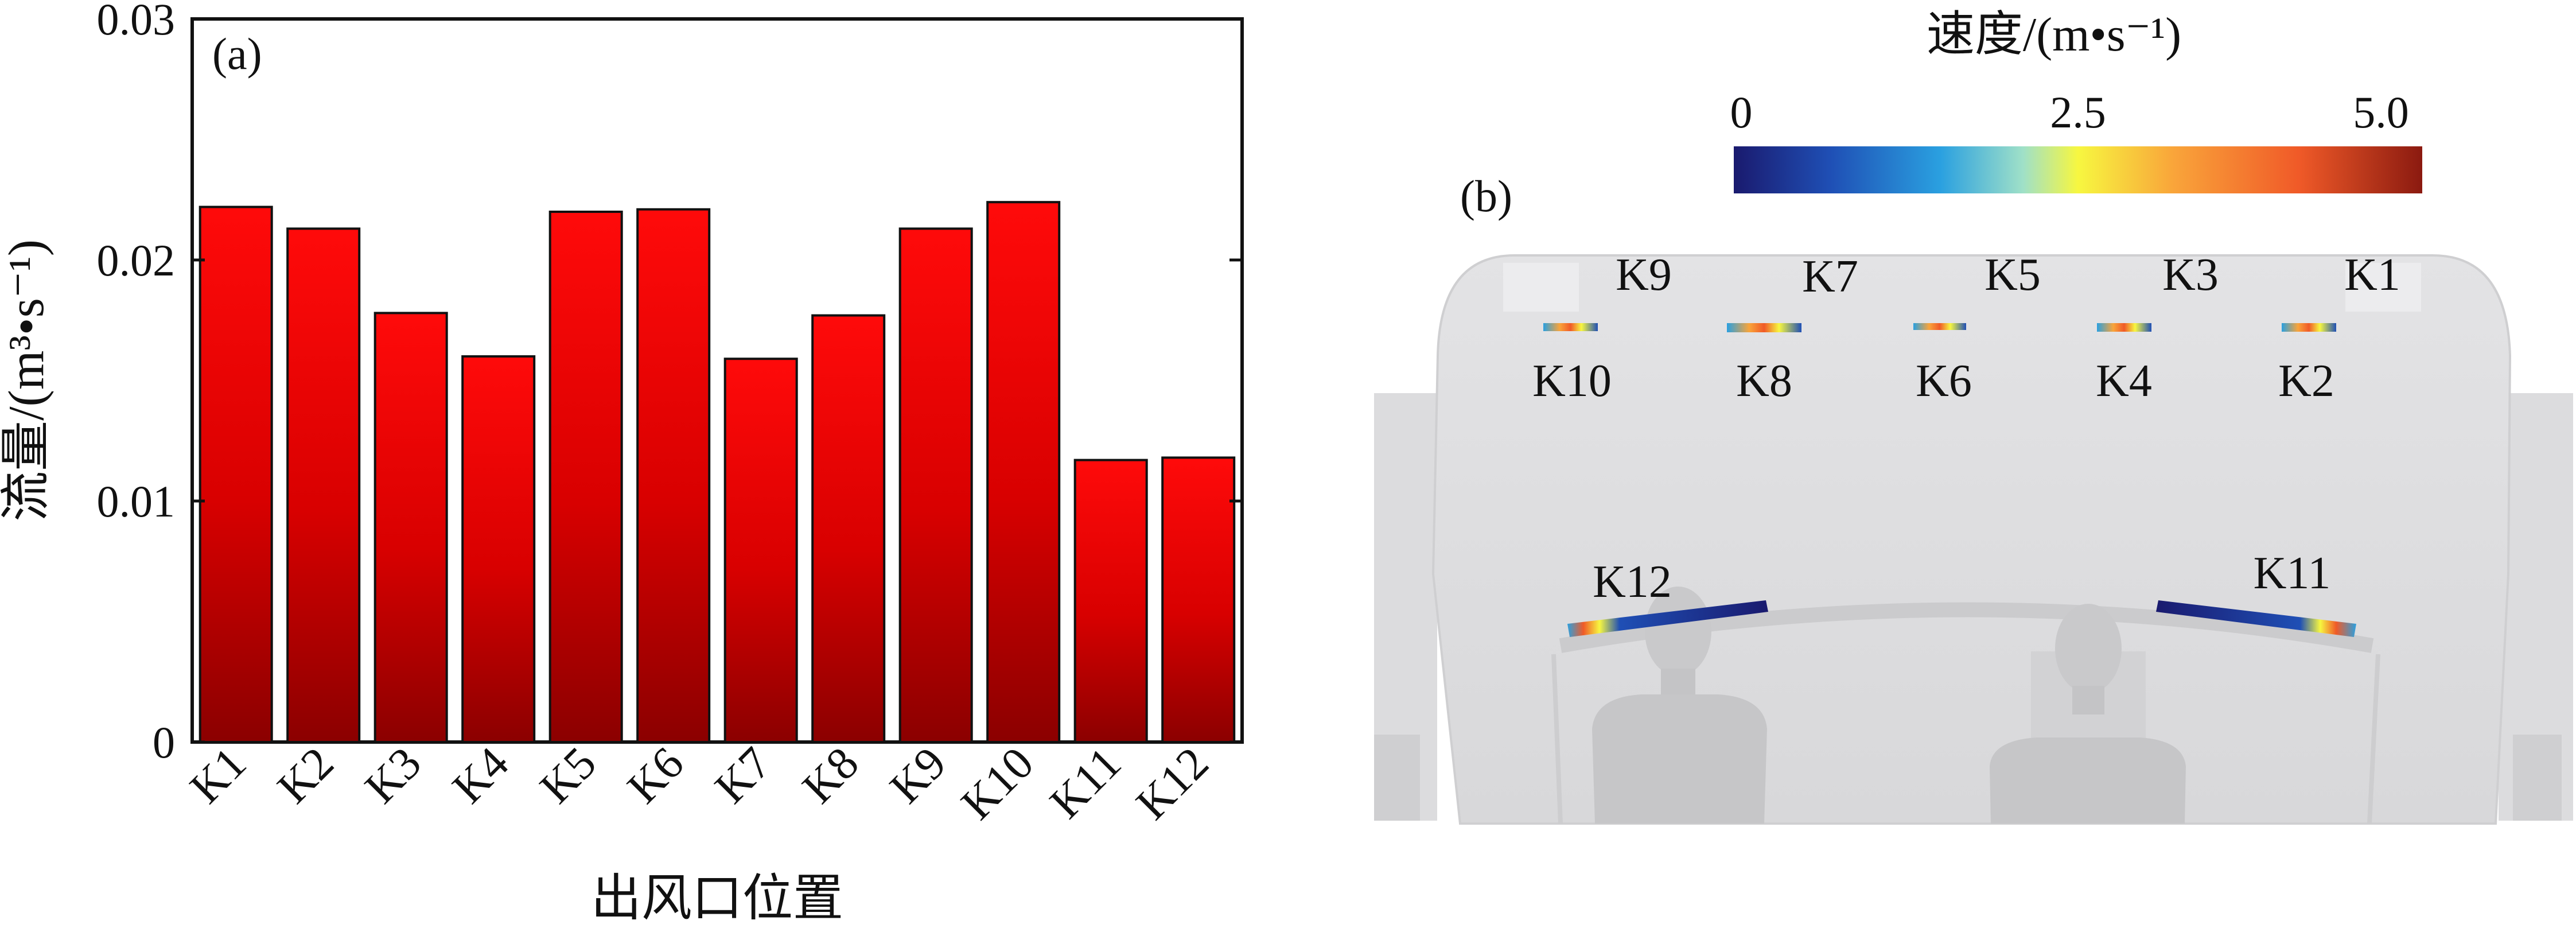  What do you see at coordinates (393, 775) in the screenshot?
I see `x-tick-label: K3` at bounding box center [393, 775].